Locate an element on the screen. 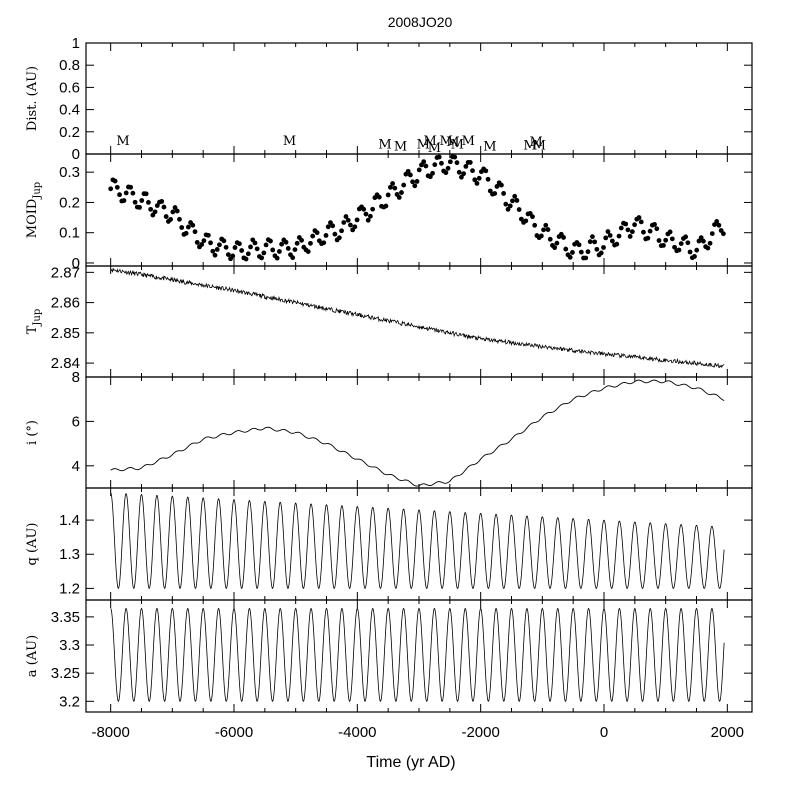 The height and width of the screenshot is (797, 797). tjup-line is located at coordinates (417, 318).